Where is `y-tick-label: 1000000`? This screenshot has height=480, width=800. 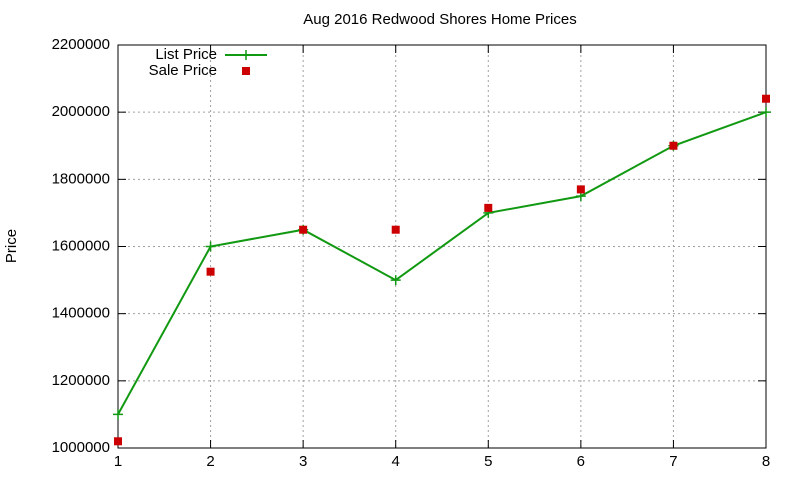 y-tick-label: 1000000 is located at coordinates (81, 447).